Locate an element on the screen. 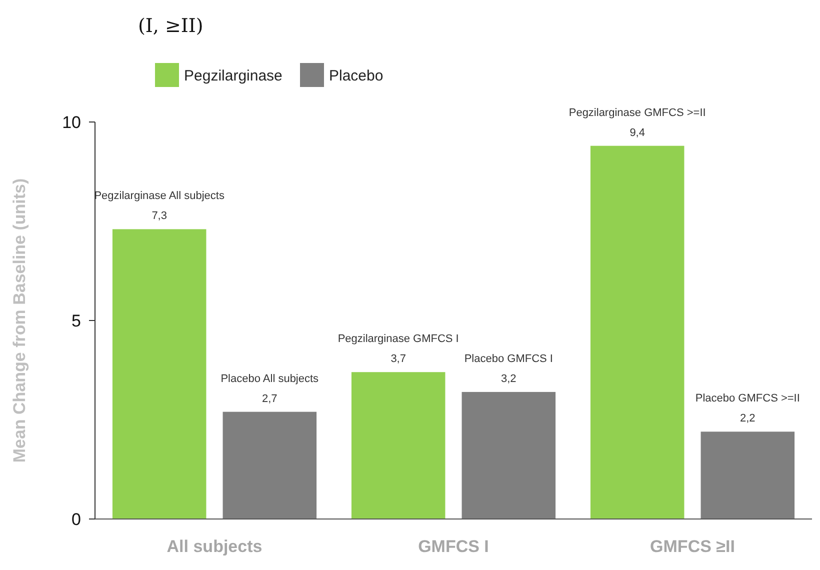 Image resolution: width=820 pixels, height=570 pixels. y-tick-label: 5 is located at coordinates (76, 320).